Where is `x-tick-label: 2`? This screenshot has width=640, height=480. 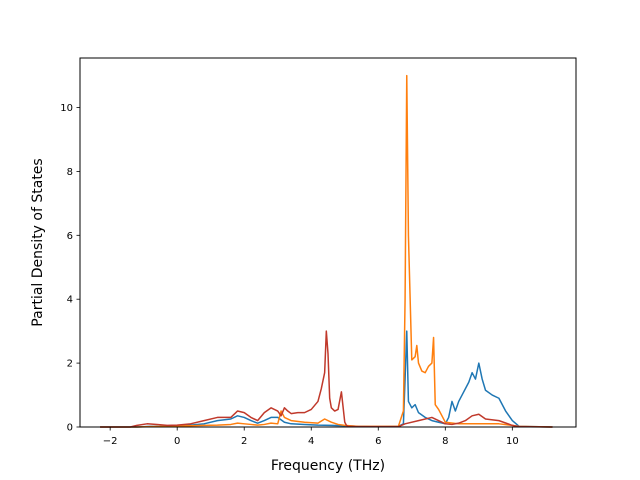
x-tick-label: 2 is located at coordinates (244, 441).